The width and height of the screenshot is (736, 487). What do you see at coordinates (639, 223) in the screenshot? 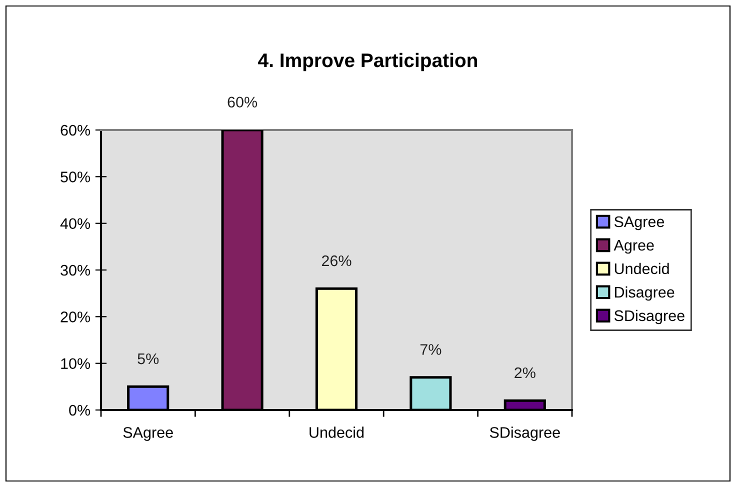
I see `legend-label: SAgree` at bounding box center [639, 223].